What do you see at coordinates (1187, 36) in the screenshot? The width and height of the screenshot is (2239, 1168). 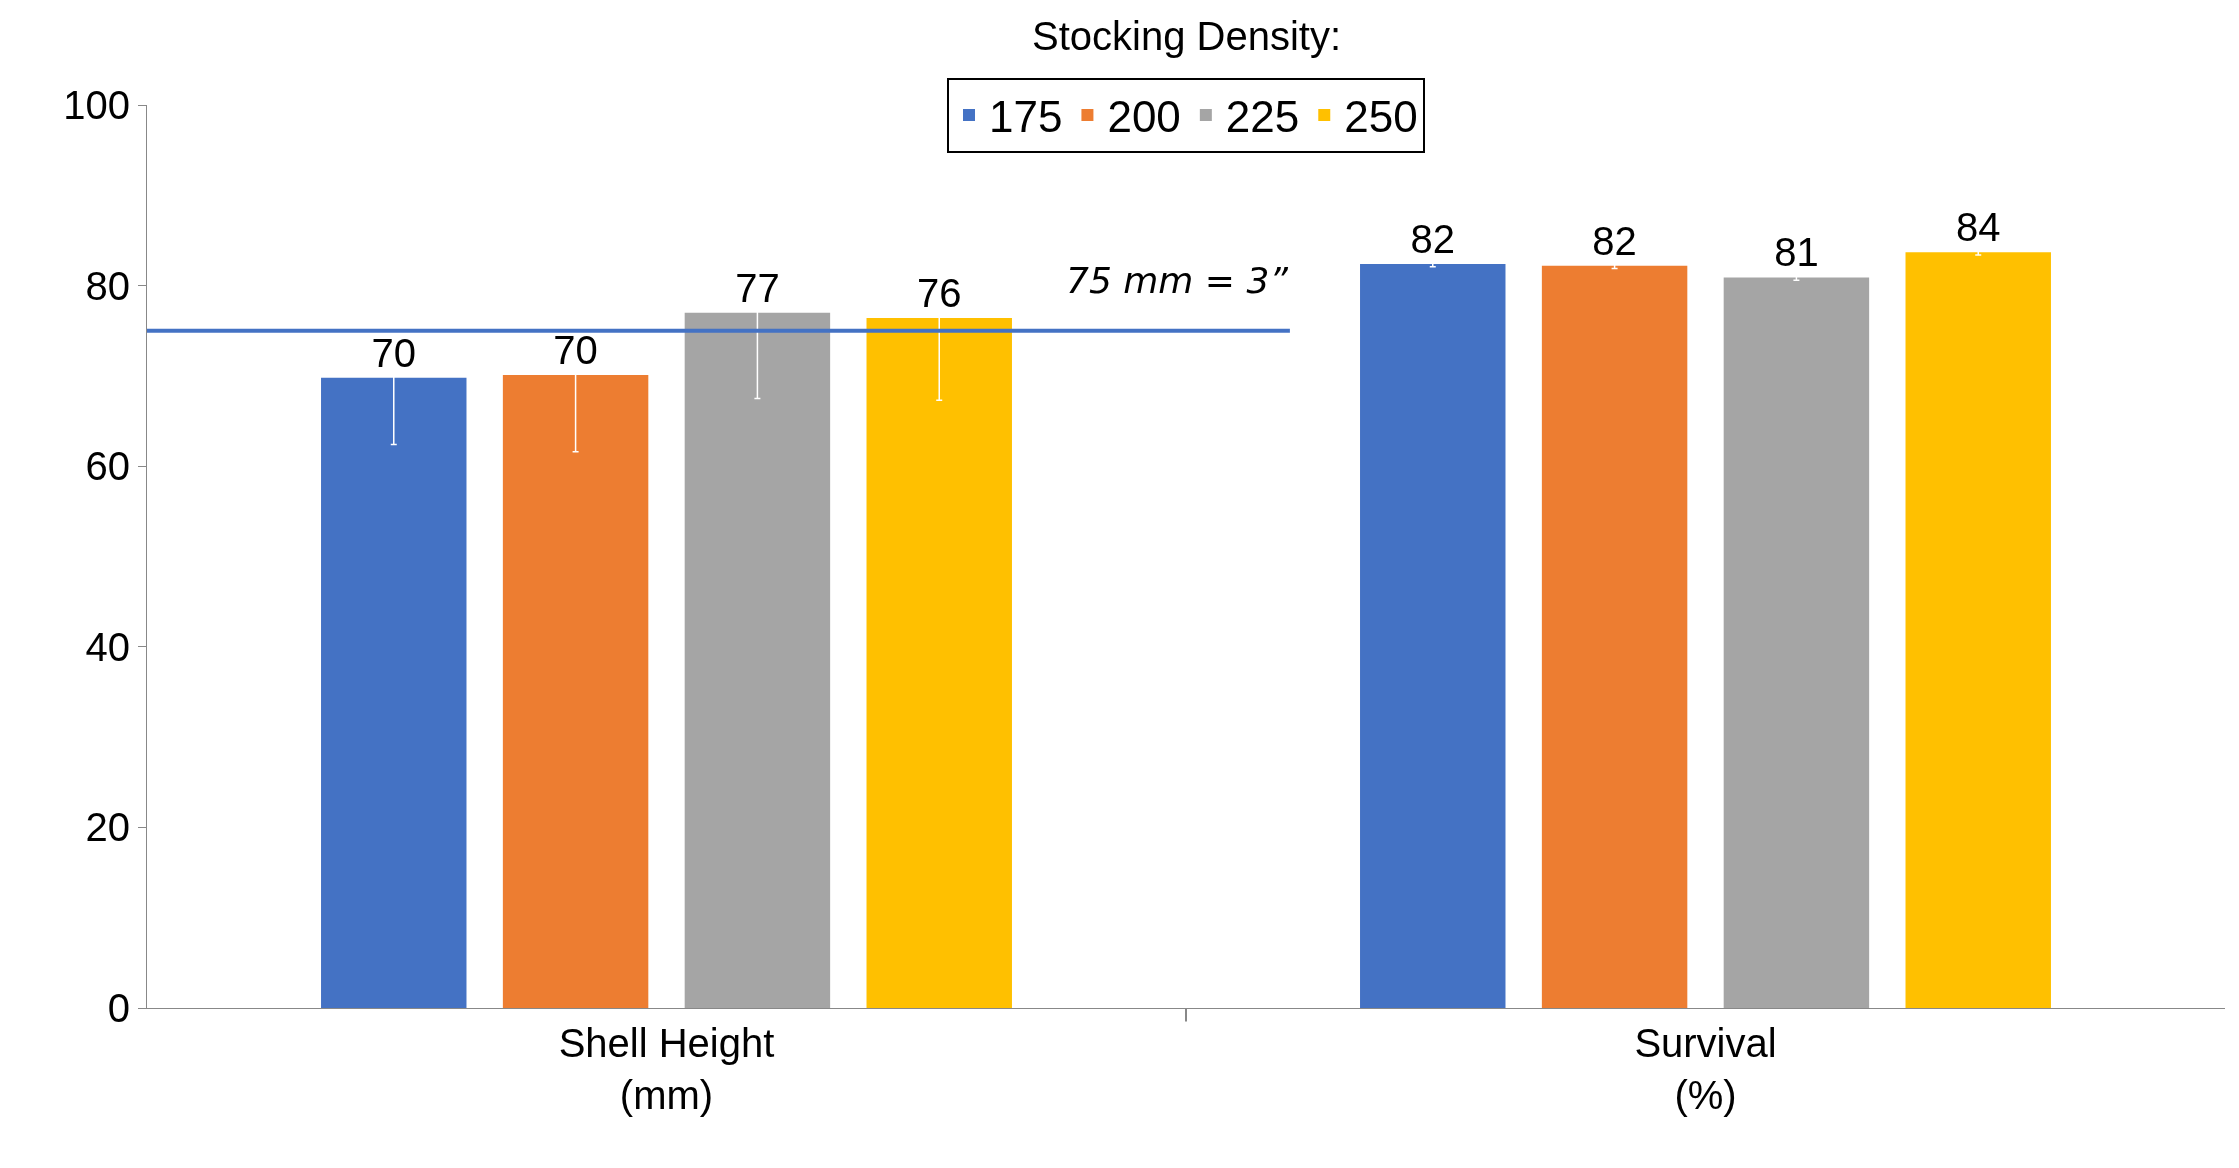 I see `legend-title: Stocking Density:` at bounding box center [1187, 36].